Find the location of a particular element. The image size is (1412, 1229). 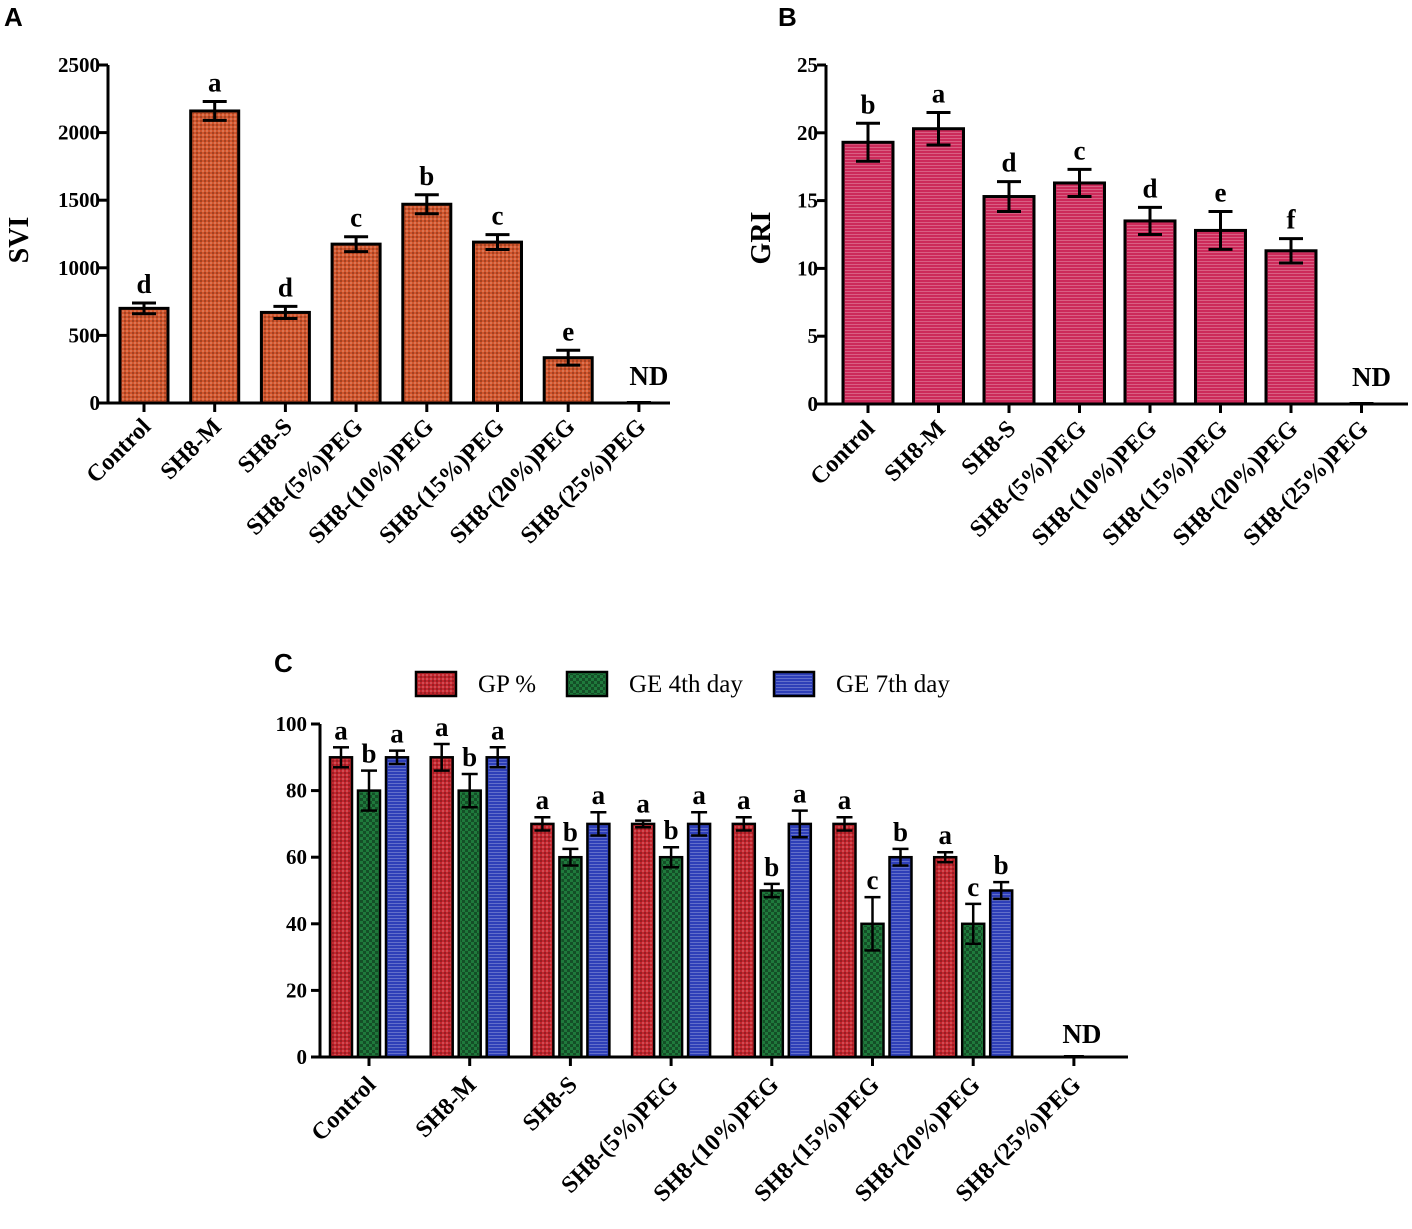

significance-letter: f is located at coordinates (1292, 220).